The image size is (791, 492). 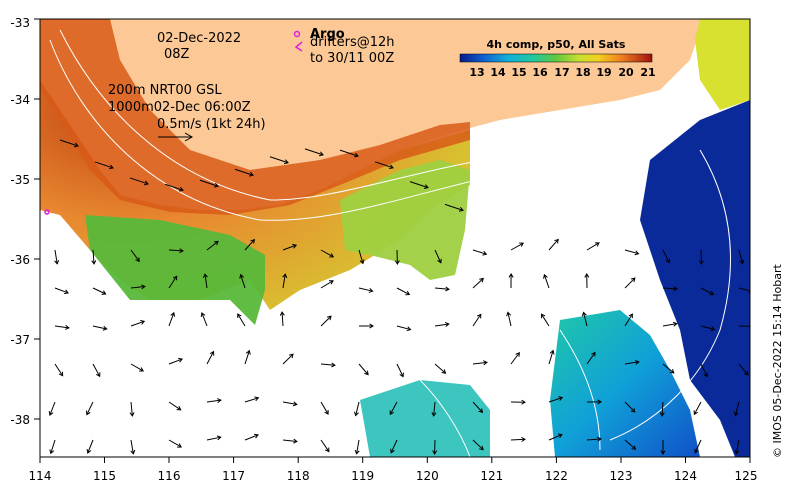 I want to click on y-tick-label: -35, so click(x=20, y=180).